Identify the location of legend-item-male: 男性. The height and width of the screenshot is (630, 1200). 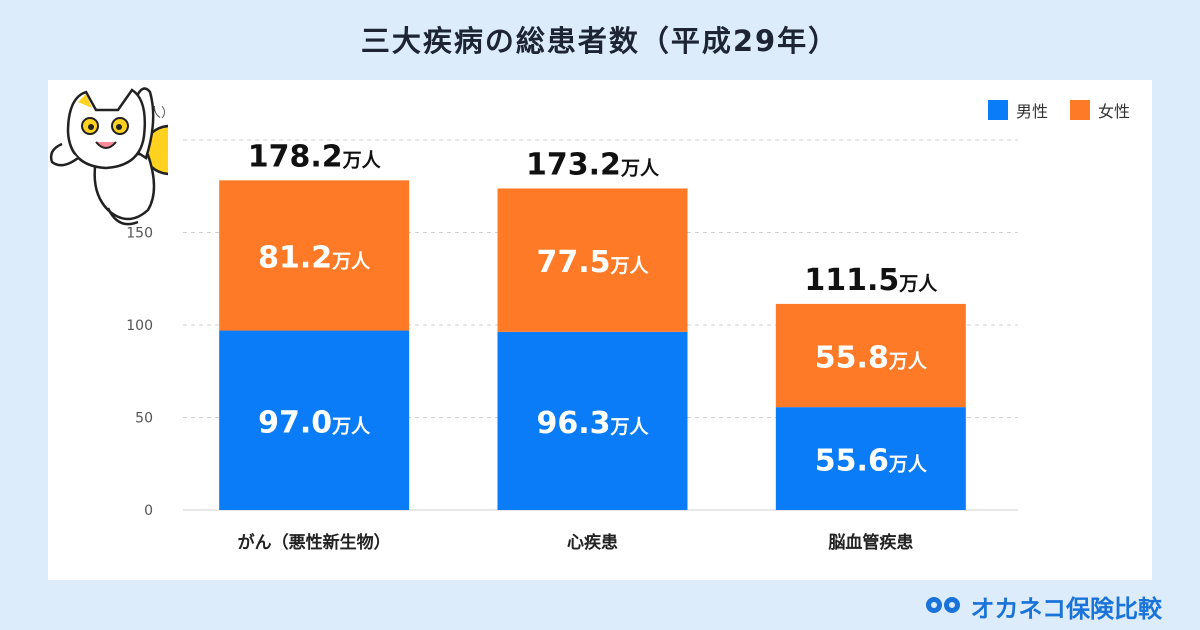
(1017, 110).